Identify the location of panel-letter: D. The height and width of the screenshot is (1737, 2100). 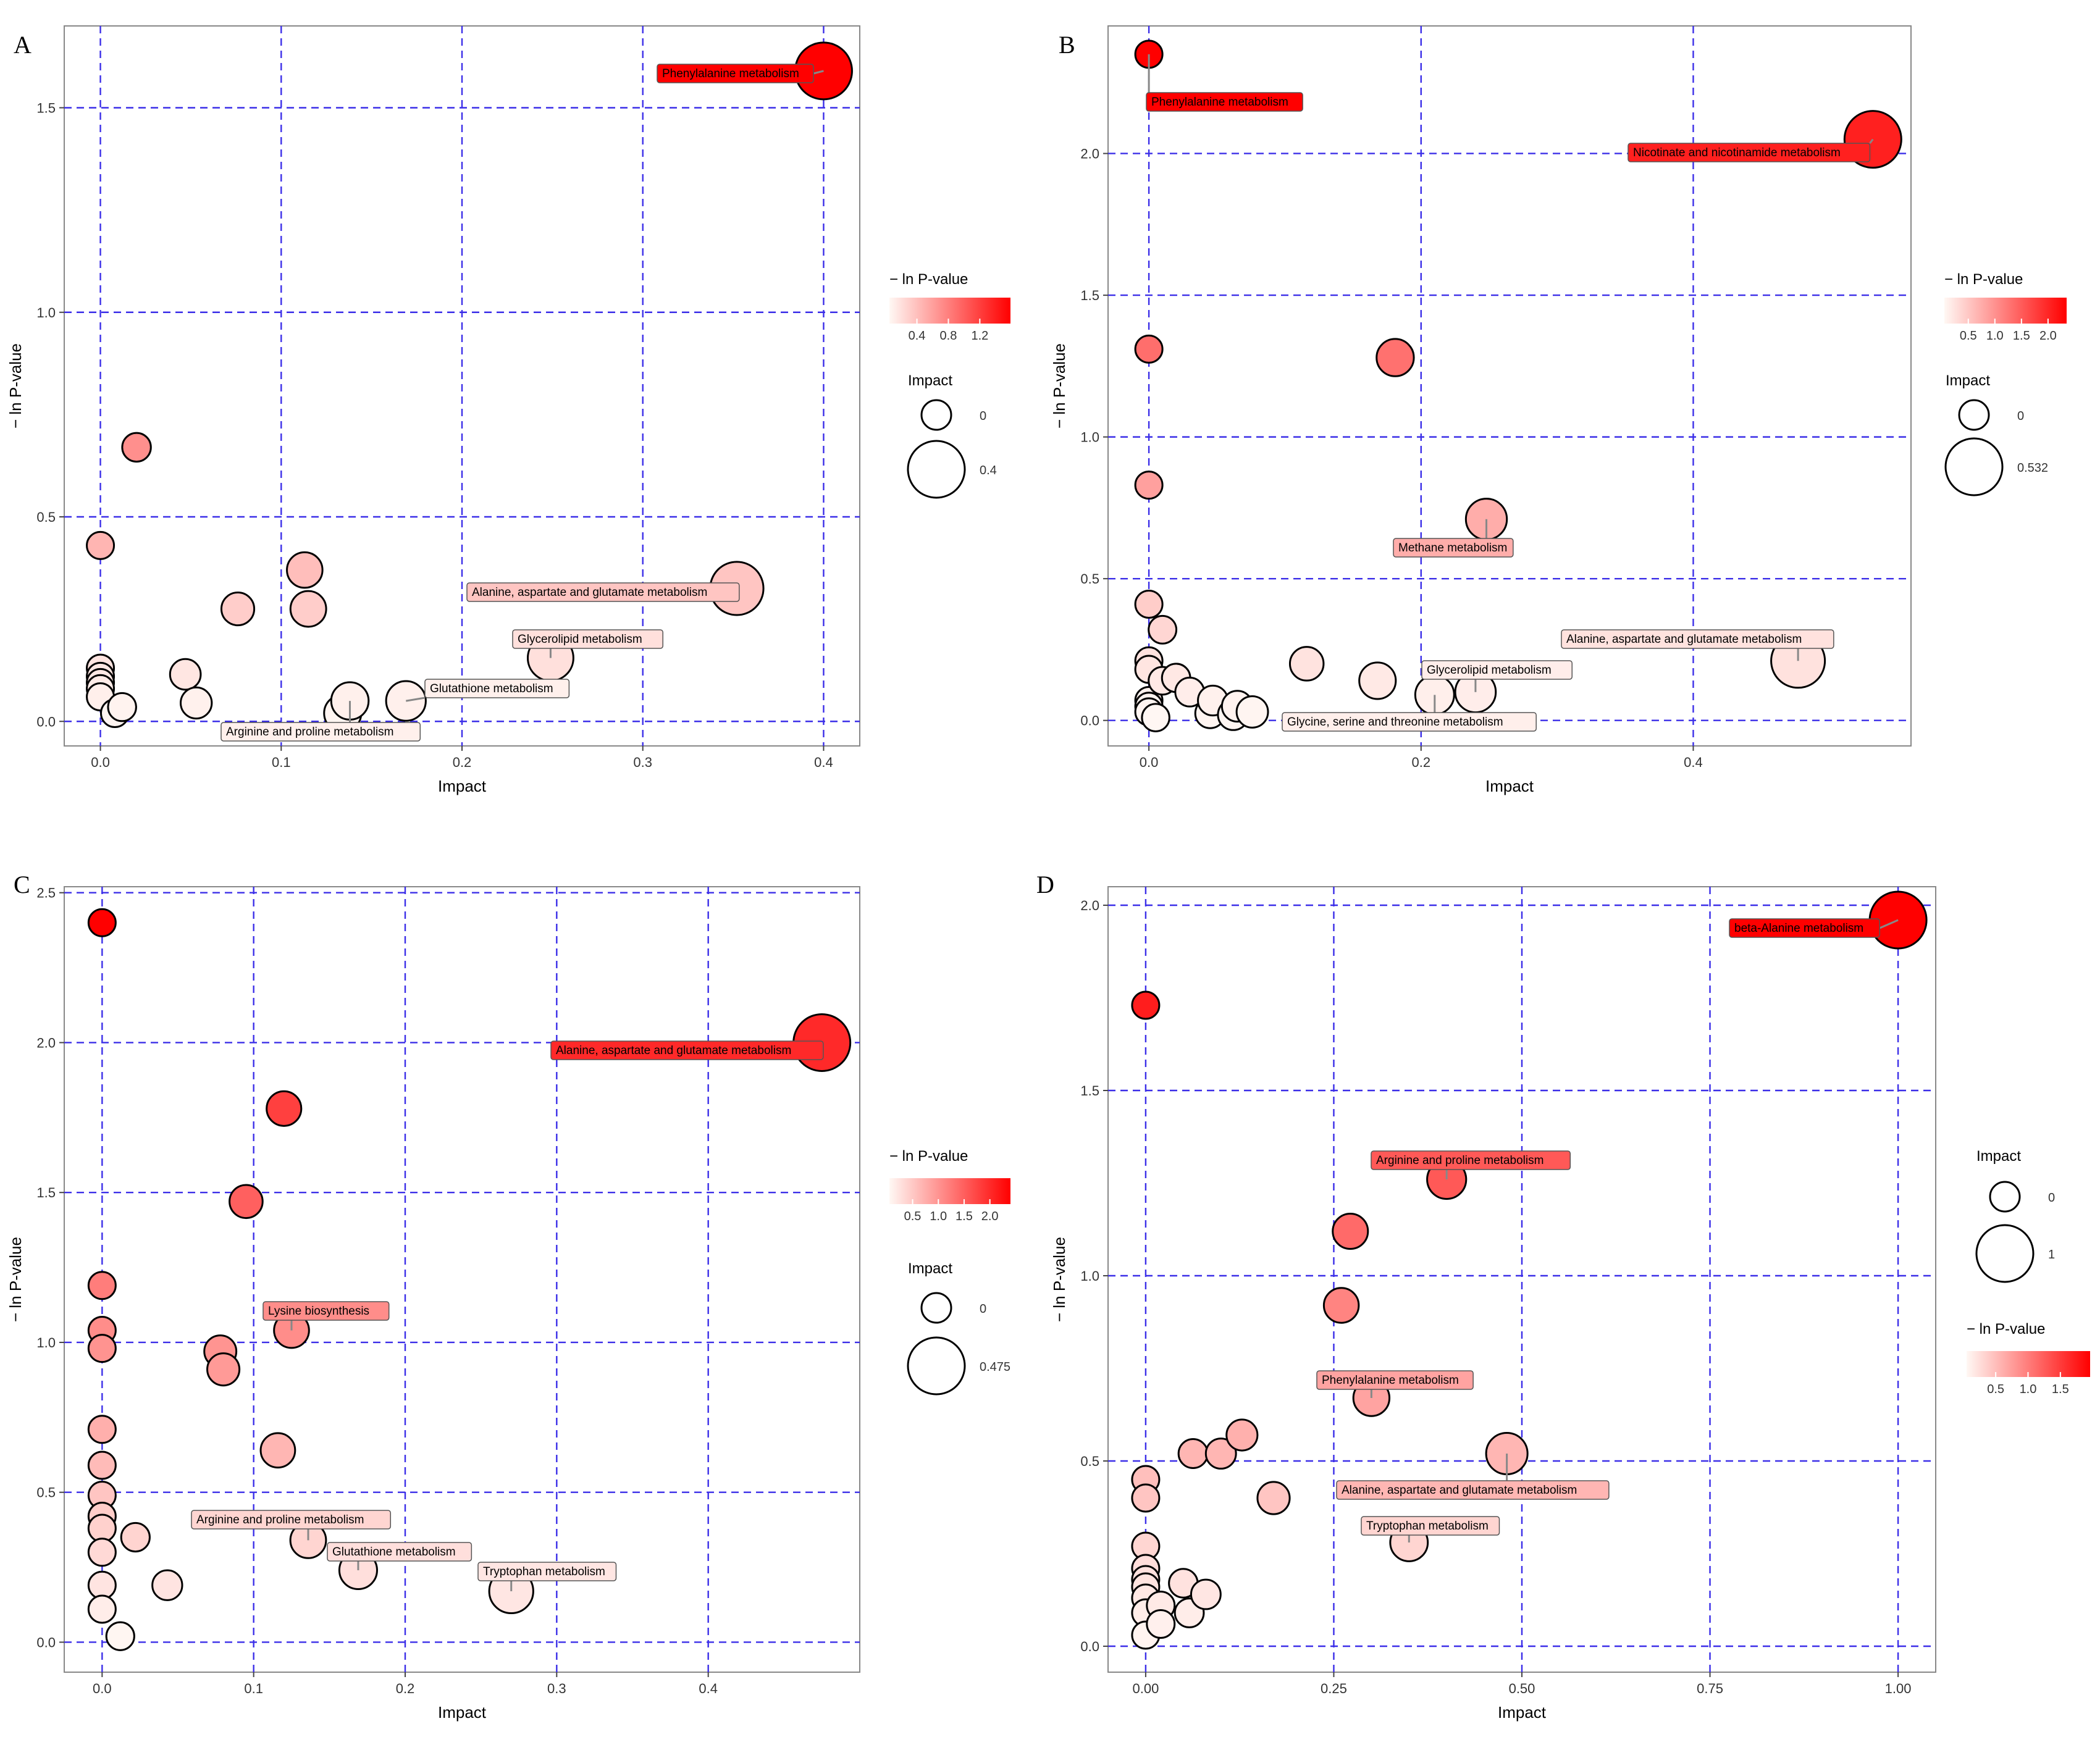
(1045, 884).